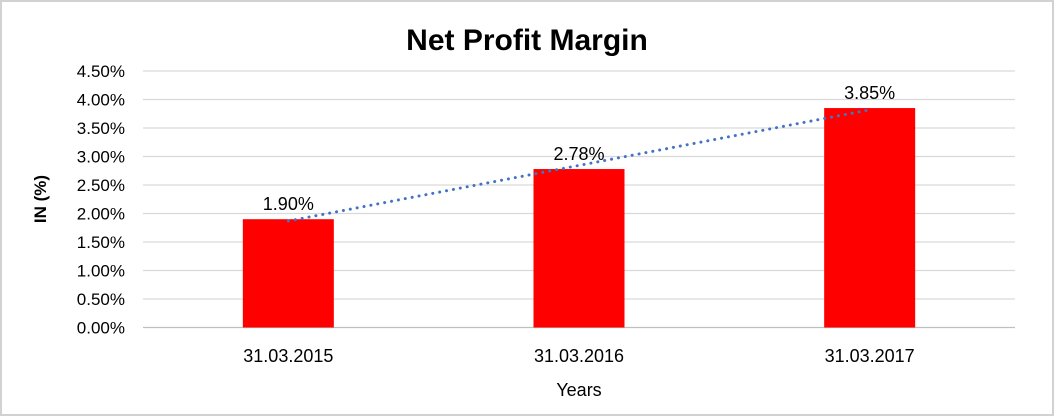 This screenshot has height=416, width=1054. What do you see at coordinates (288, 204) in the screenshot?
I see `bar-value-label: 1.90%` at bounding box center [288, 204].